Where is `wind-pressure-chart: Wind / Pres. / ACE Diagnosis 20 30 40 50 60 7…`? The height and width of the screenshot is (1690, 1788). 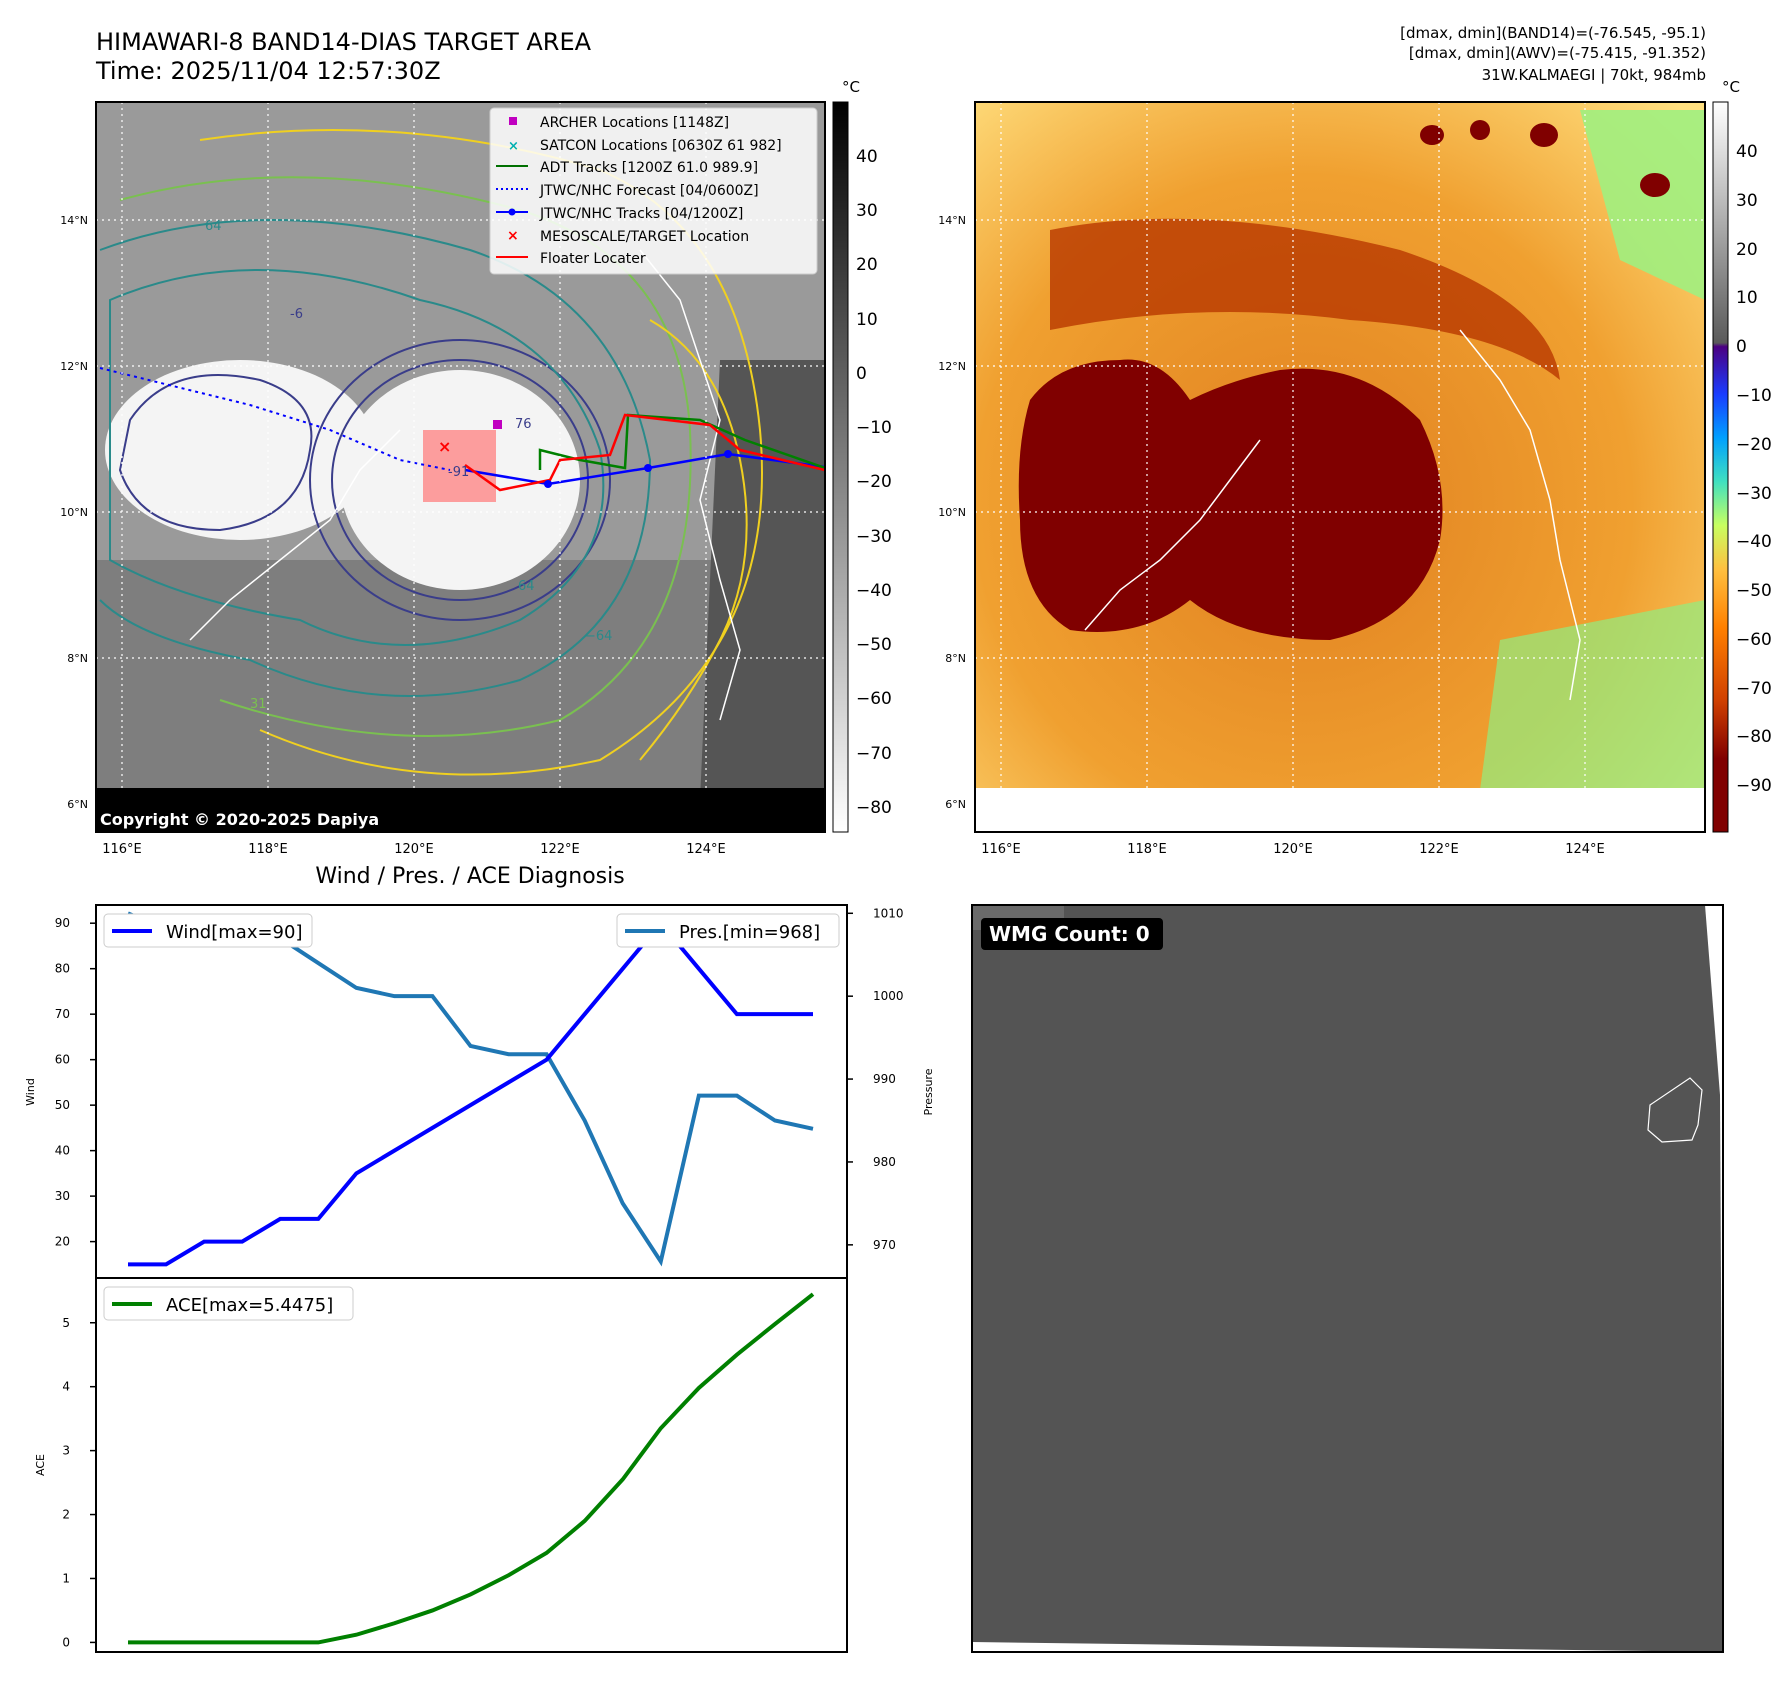 wind-pressure-chart: Wind / Pres. / ACE Diagnosis 20 30 40 50 60 7… is located at coordinates (479, 1071).